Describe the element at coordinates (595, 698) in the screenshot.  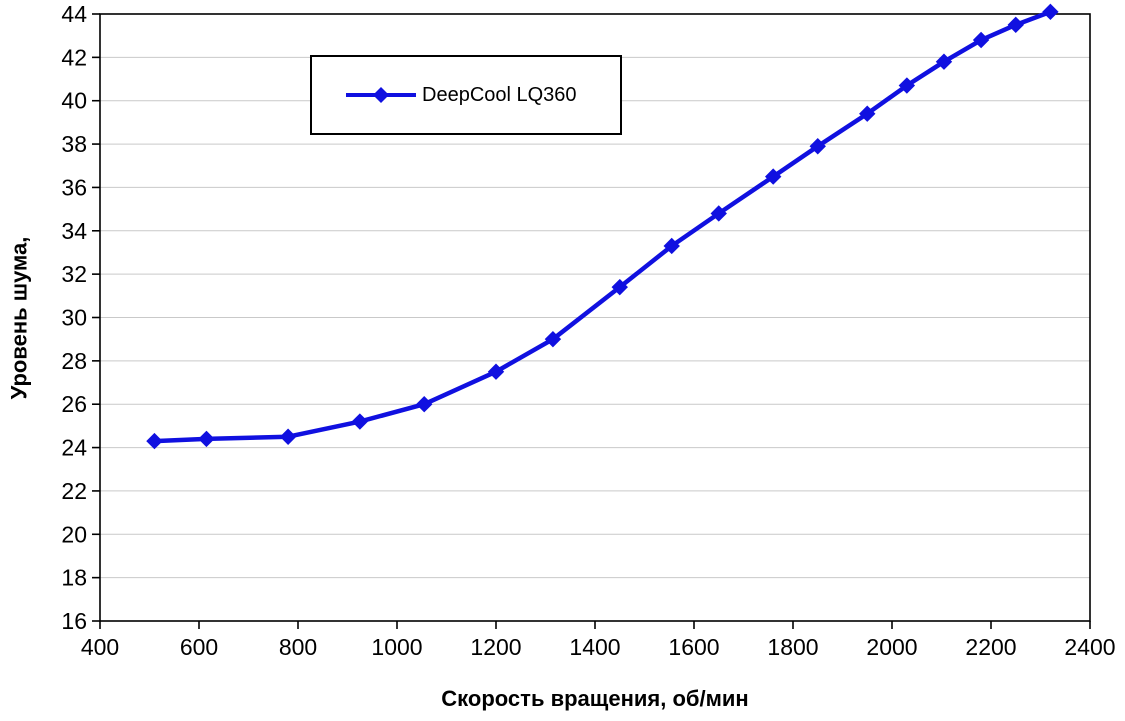
I see `x-axis-title: Скорость вращения, об/мин` at that location.